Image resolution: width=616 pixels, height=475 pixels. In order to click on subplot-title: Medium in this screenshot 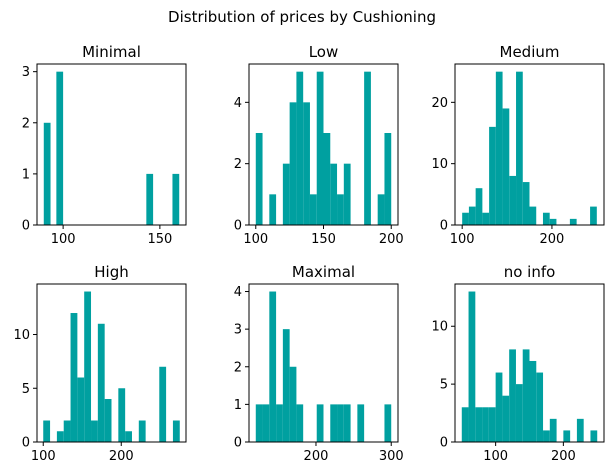, I will do `click(530, 52)`.